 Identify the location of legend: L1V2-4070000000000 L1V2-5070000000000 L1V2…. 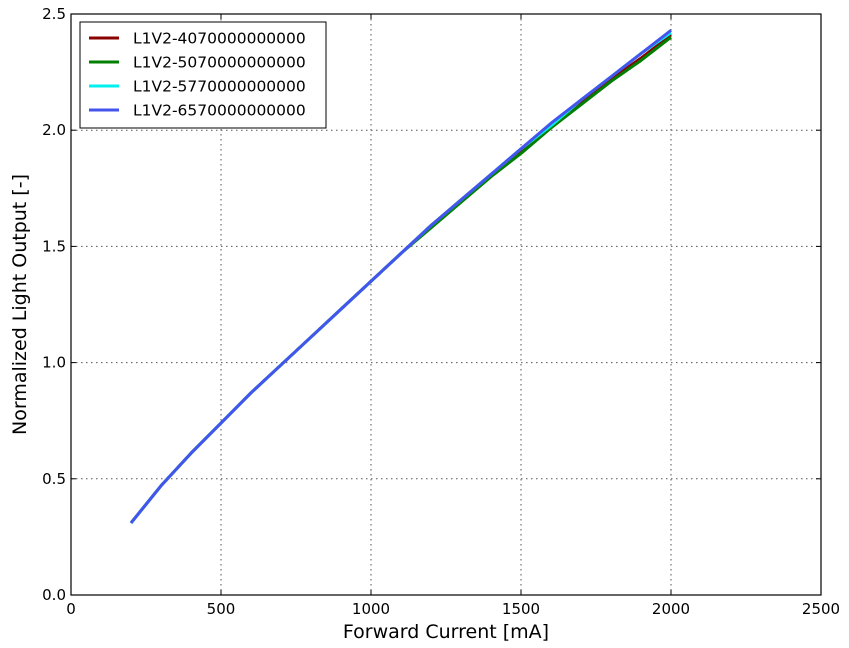
(203, 75).